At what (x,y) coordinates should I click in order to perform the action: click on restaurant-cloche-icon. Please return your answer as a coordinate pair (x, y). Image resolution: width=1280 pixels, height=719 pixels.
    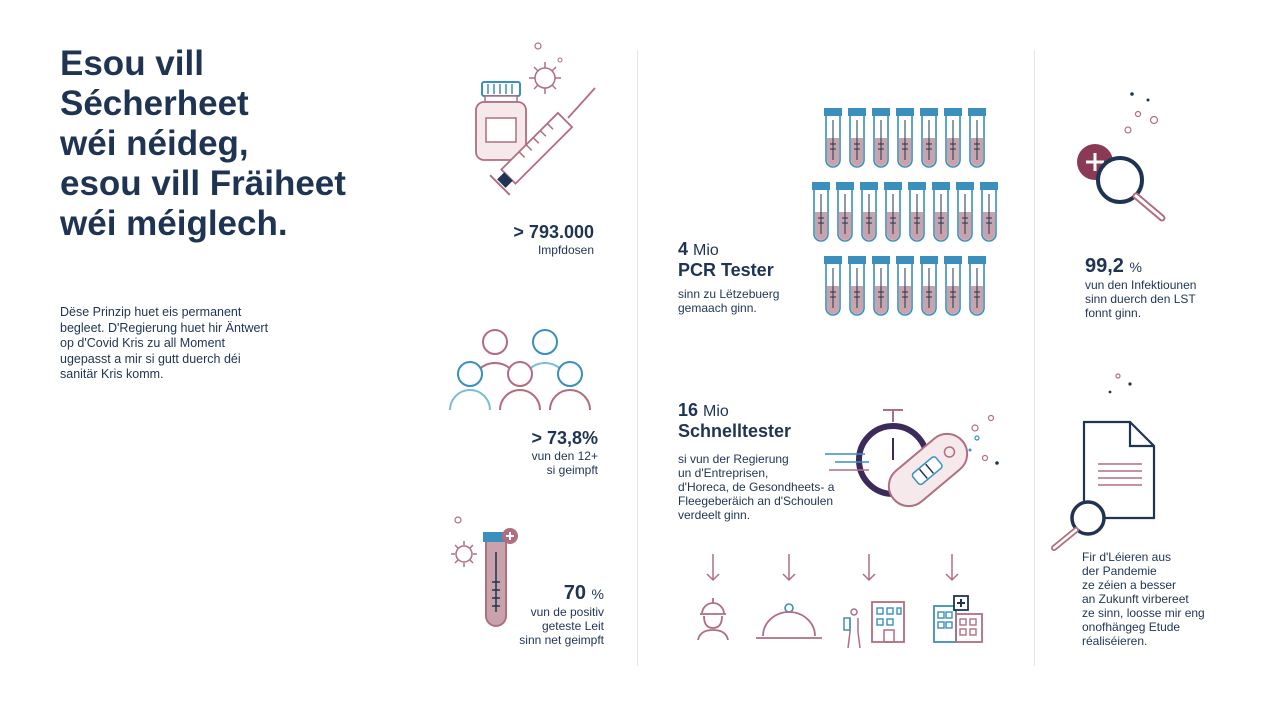
    Looking at the image, I should click on (789, 621).